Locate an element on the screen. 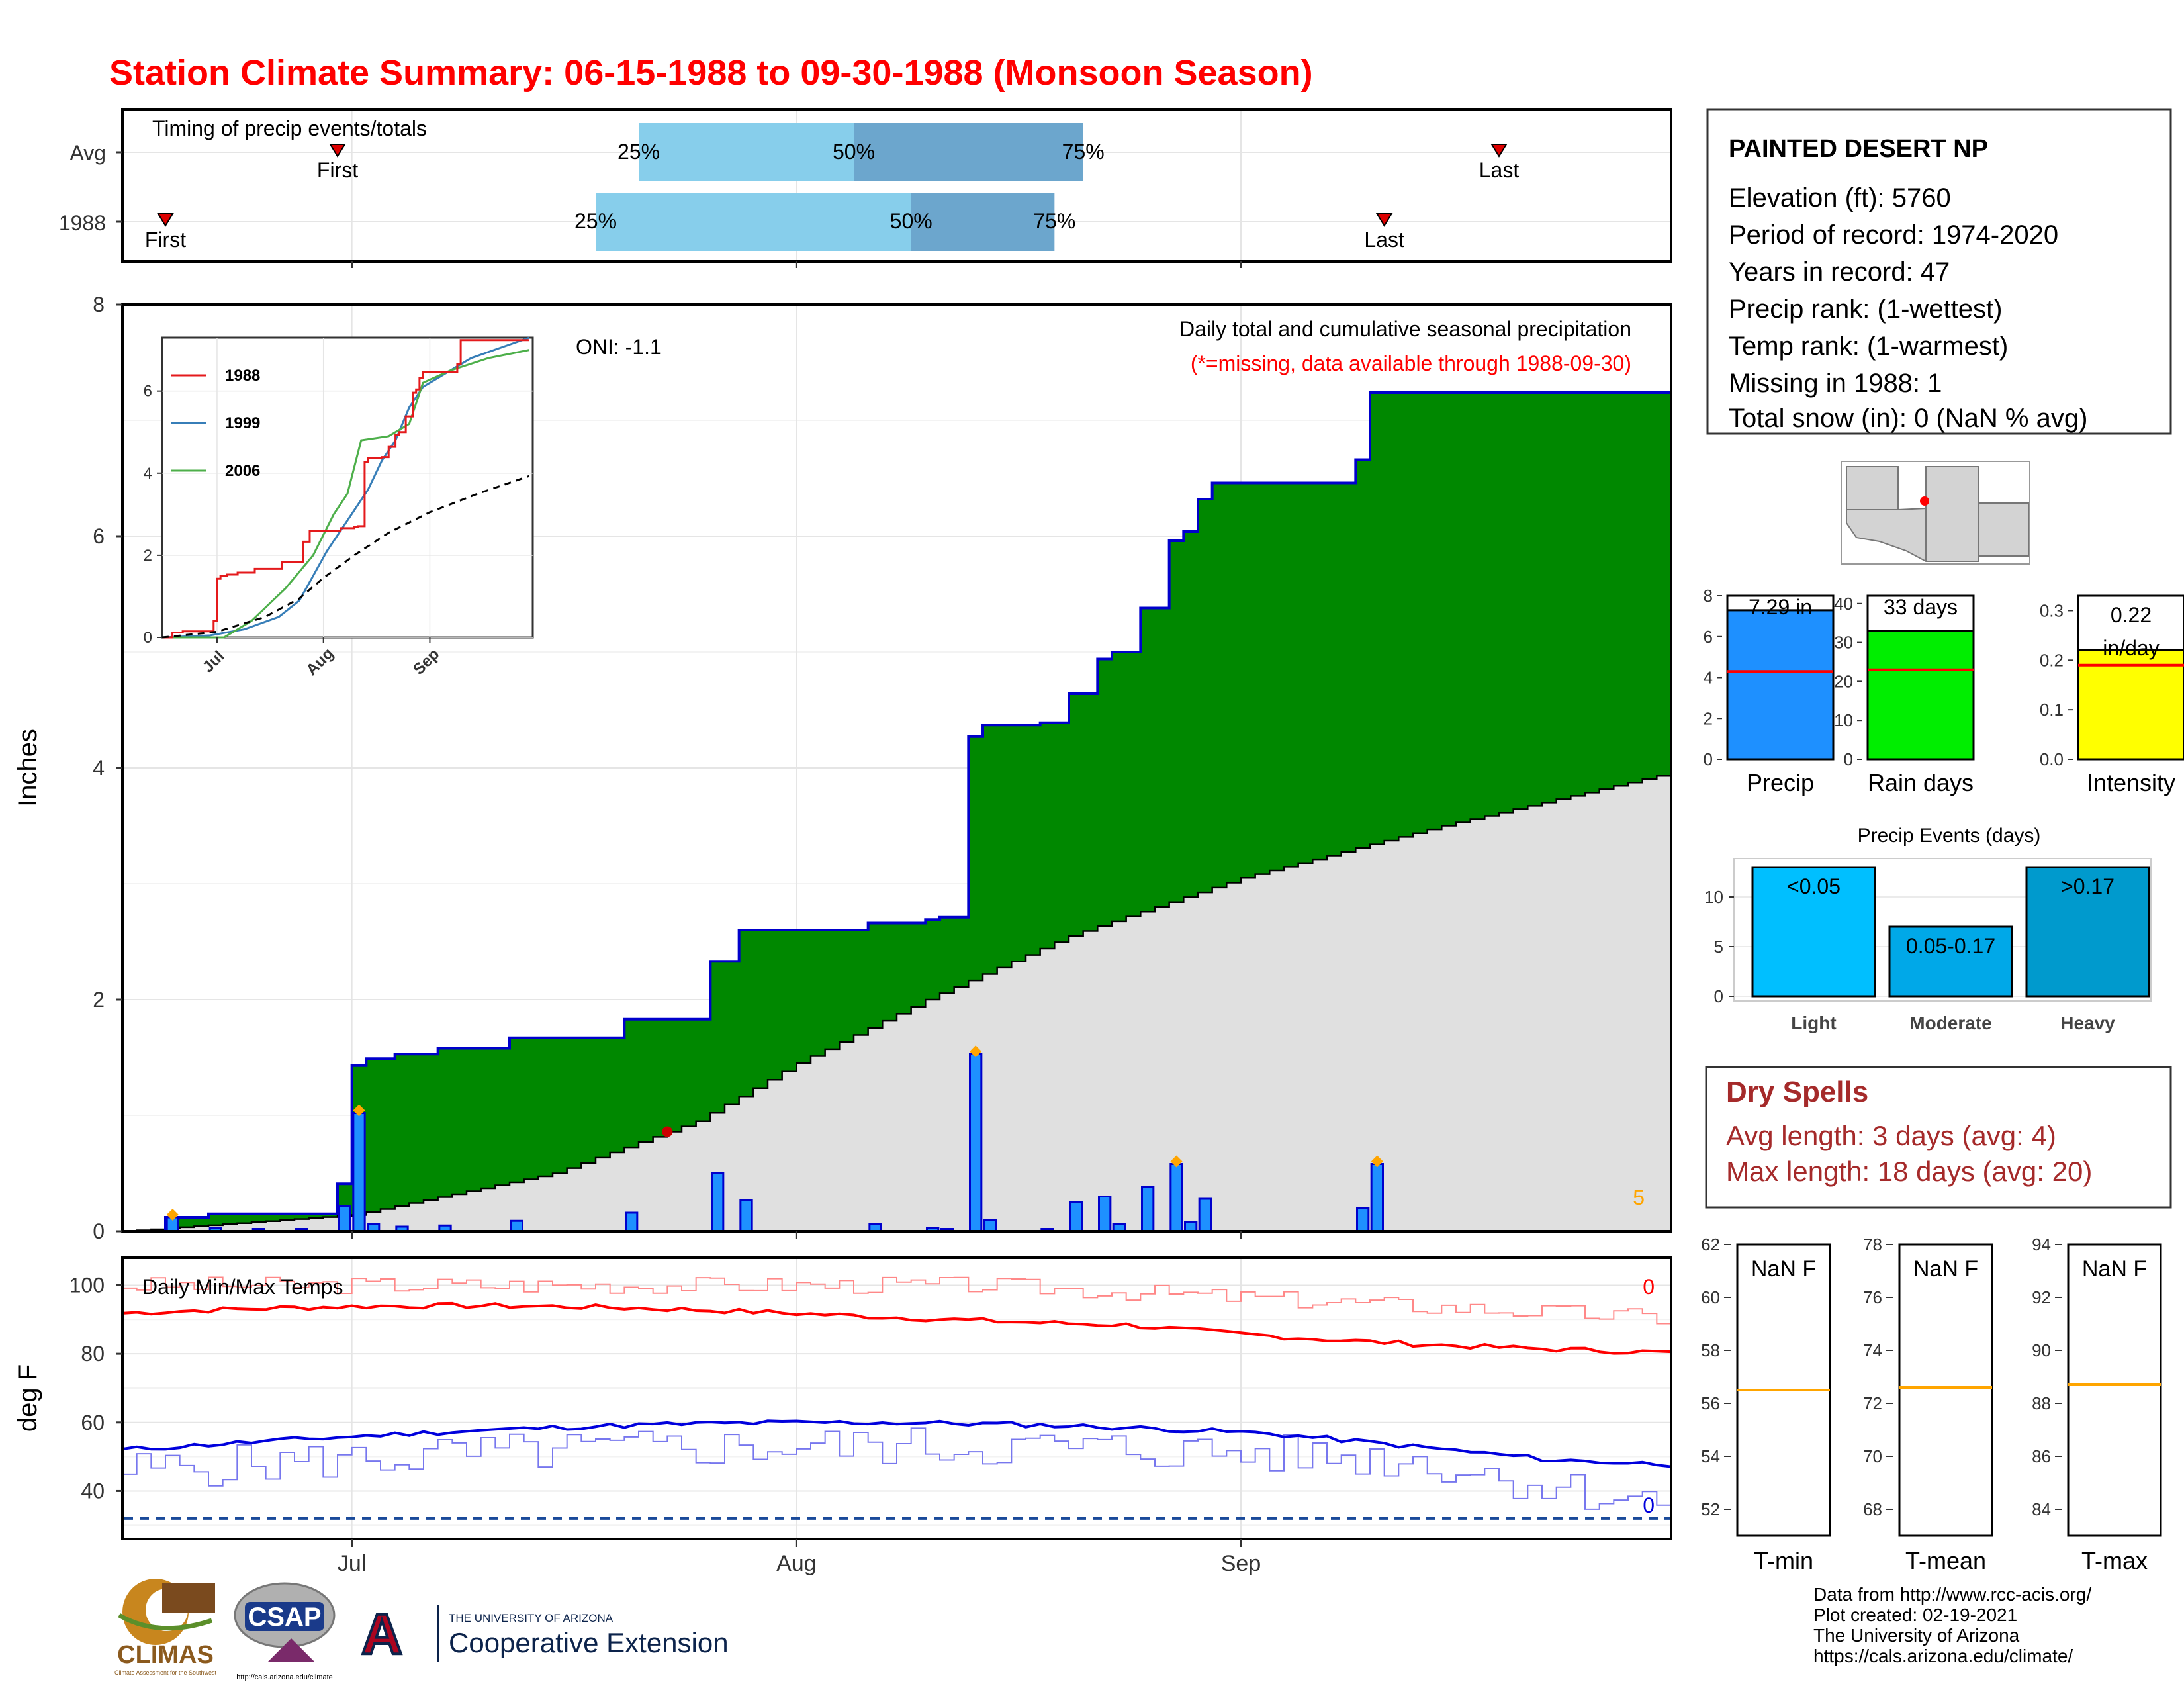 Image resolution: width=2184 pixels, height=1688 pixels. summary-bar-label: Precip is located at coordinates (1780, 782).